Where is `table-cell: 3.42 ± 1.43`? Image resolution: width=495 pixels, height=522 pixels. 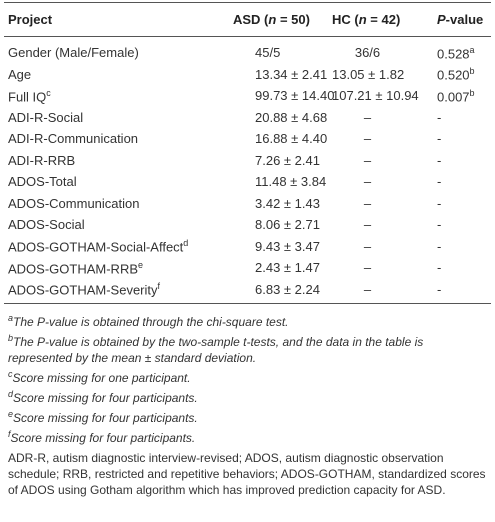
table-cell: 3.42 ± 1.43 is located at coordinates (278, 204).